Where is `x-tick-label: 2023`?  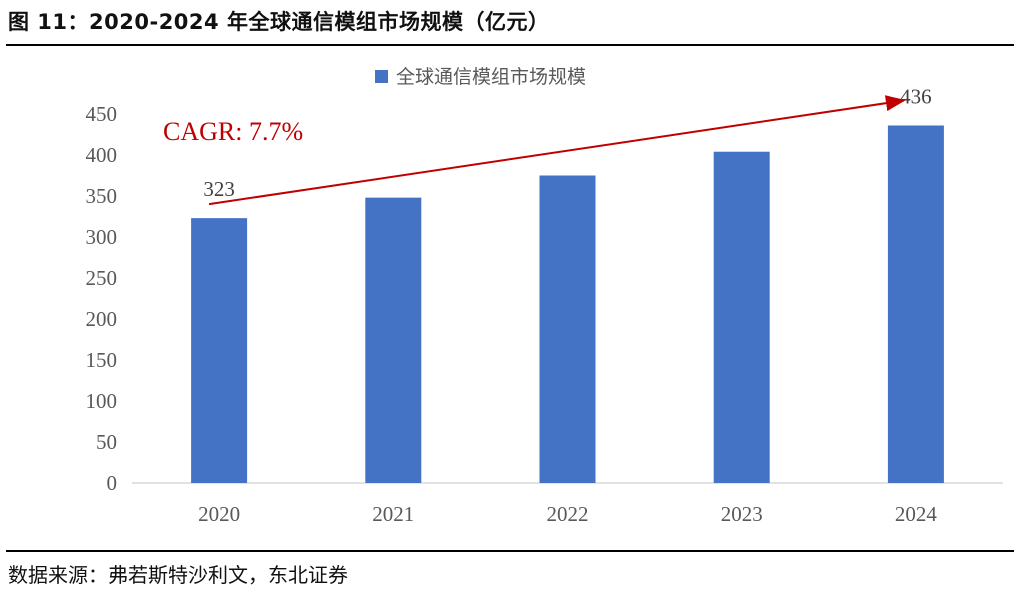 x-tick-label: 2023 is located at coordinates (742, 514).